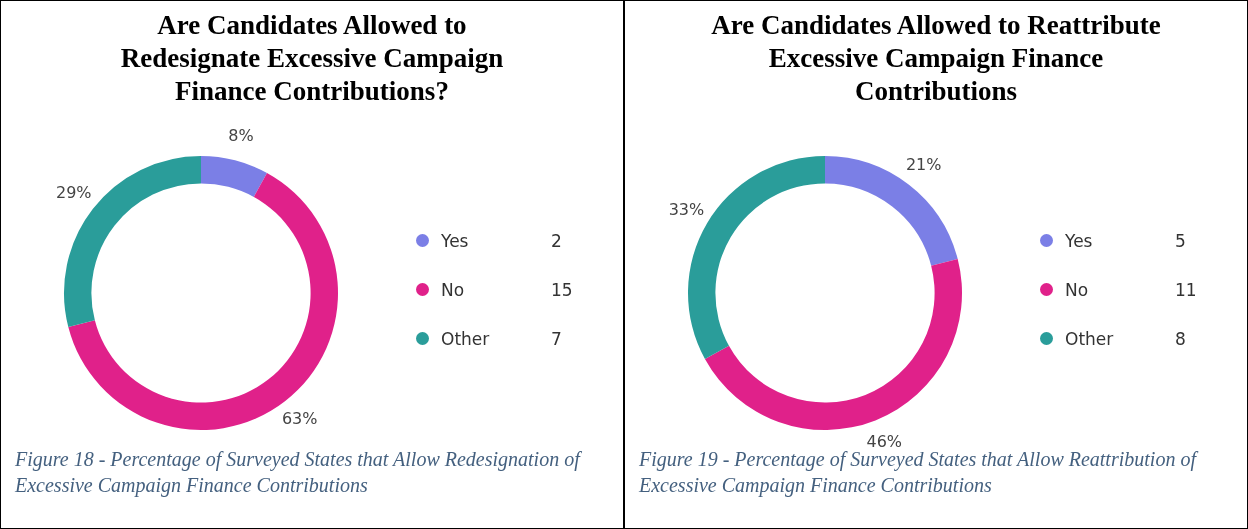  What do you see at coordinates (299, 472) in the screenshot?
I see `caption: Figure 18 - Percentage of Surveyed States that Allow Redesignation of Excessive Campaign Finance Contributions` at bounding box center [299, 472].